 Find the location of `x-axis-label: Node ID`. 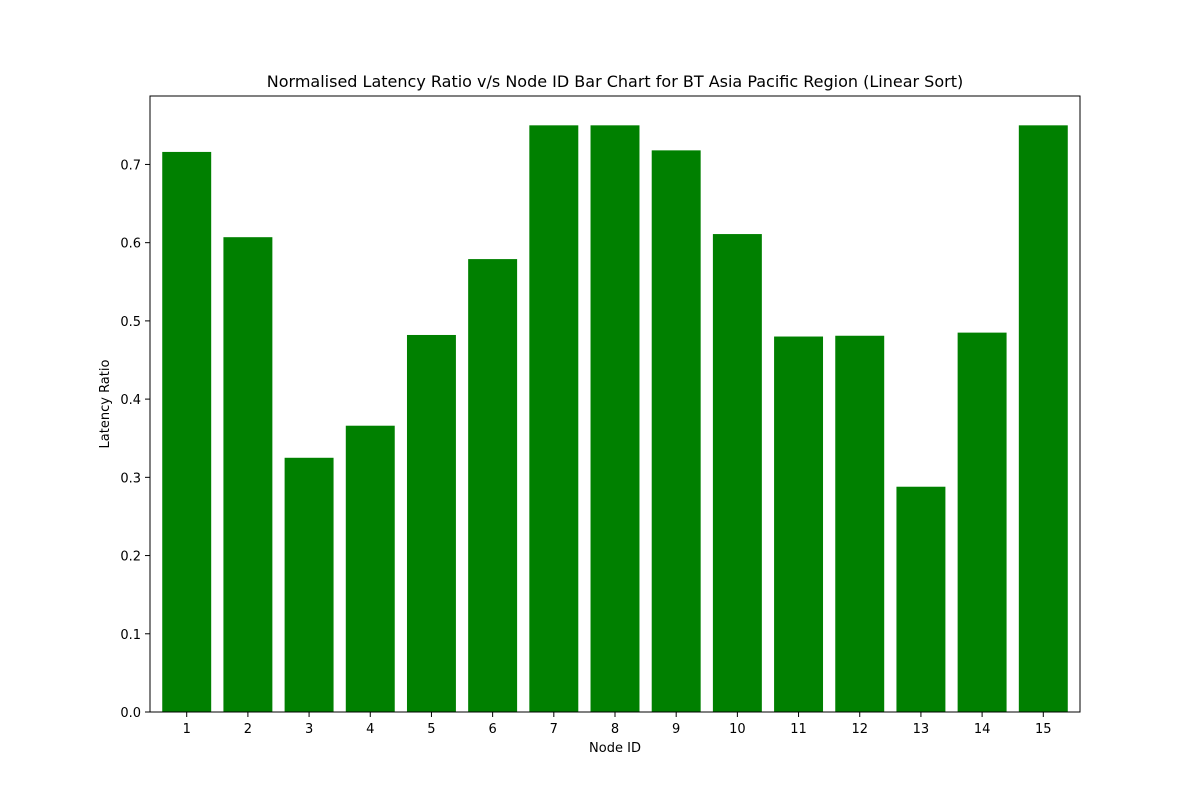

x-axis-label: Node ID is located at coordinates (615, 748).